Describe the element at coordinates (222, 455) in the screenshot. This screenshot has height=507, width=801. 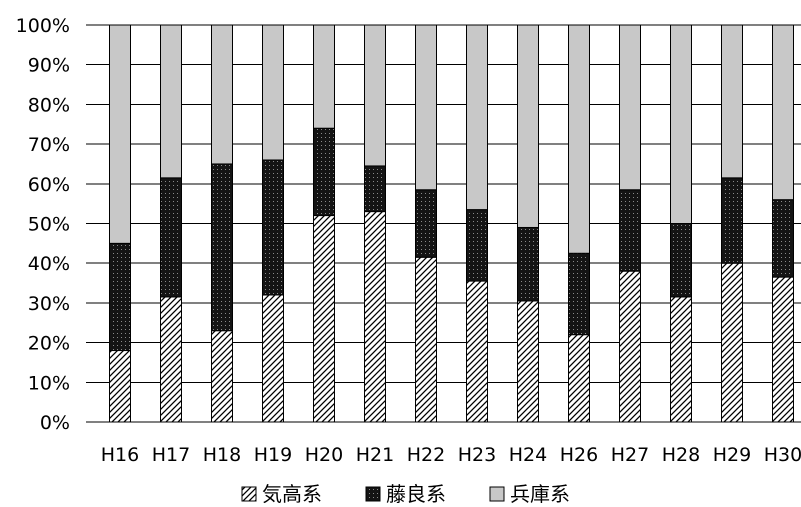
I see `x-tick-label: H18` at that location.